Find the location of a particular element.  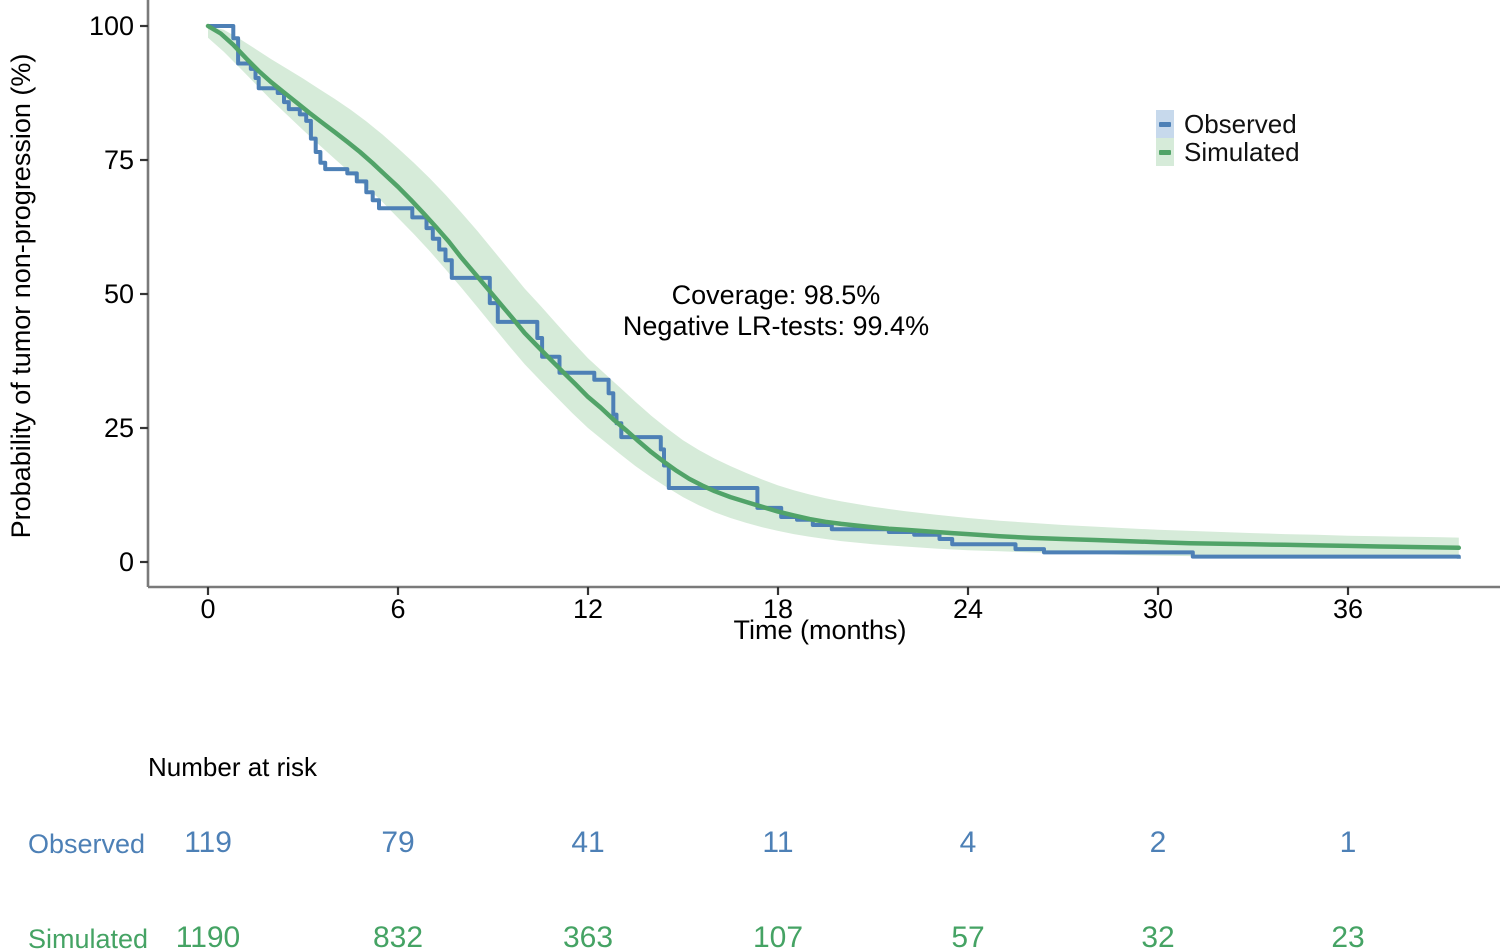

legend-item-observed: Observed is located at coordinates (1228, 123).